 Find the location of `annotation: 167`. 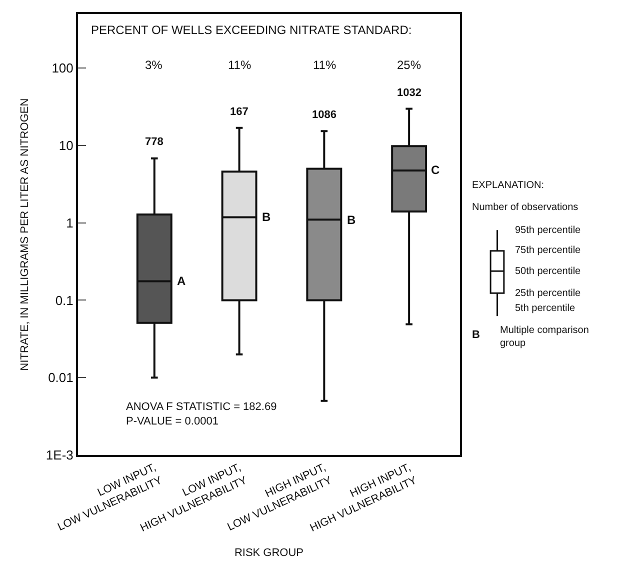

annotation: 167 is located at coordinates (239, 112).